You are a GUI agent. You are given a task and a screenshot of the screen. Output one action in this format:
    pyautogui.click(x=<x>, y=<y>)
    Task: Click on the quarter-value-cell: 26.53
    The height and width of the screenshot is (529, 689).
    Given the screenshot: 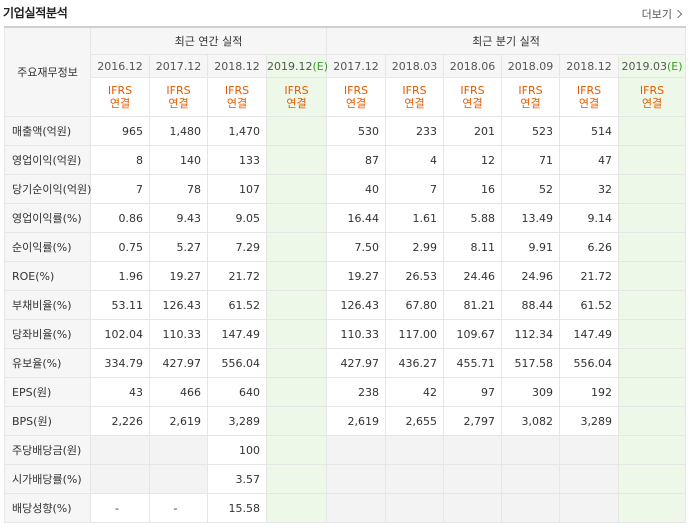 What is the action you would take?
    pyautogui.click(x=415, y=276)
    